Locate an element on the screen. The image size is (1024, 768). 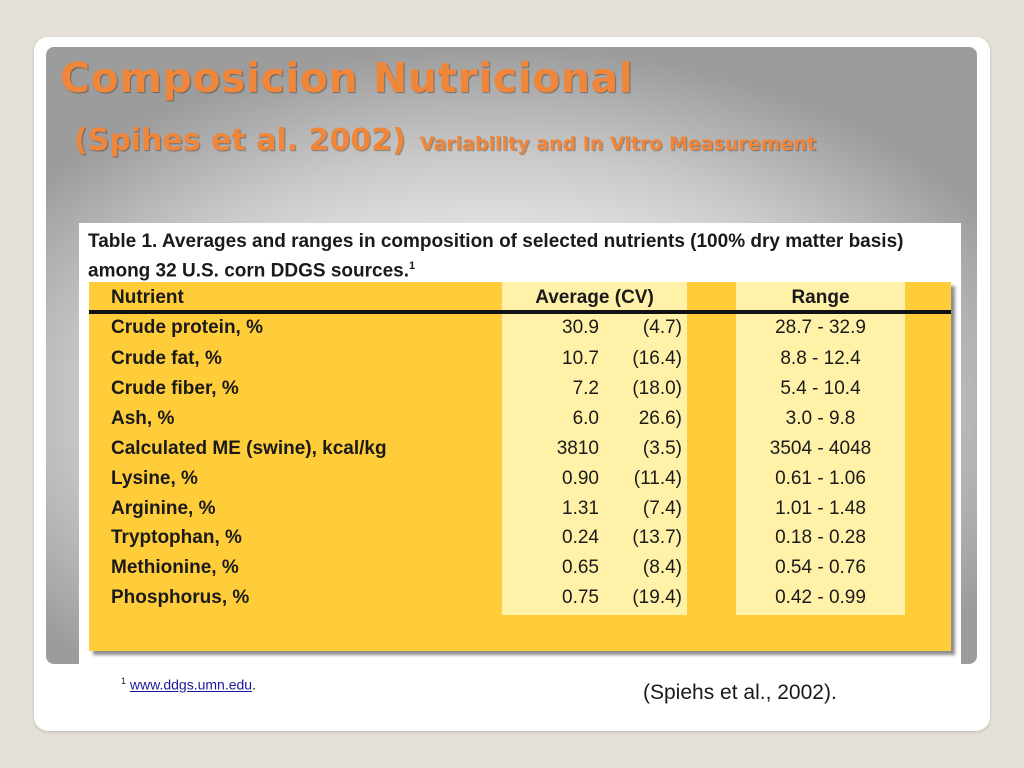
range-cell: 8.8 - 12.4 is located at coordinates (820, 358).